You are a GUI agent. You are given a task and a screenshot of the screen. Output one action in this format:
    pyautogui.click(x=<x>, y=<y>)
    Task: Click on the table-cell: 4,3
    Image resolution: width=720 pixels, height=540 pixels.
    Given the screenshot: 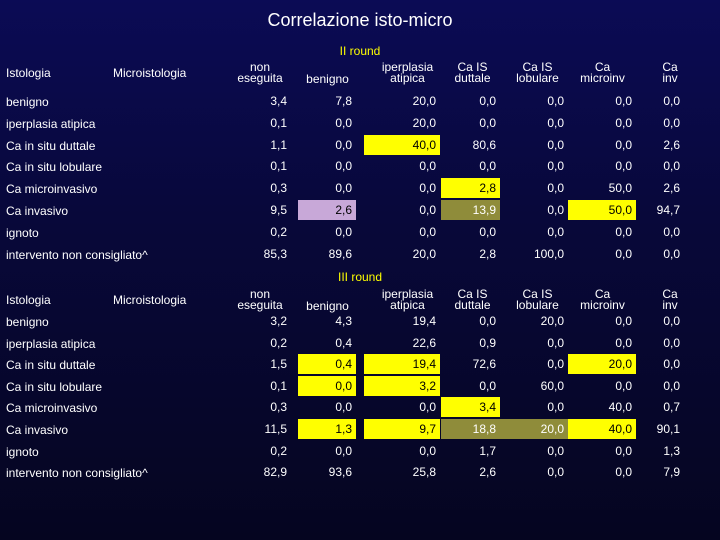 What is the action you would take?
    pyautogui.click(x=343, y=321)
    